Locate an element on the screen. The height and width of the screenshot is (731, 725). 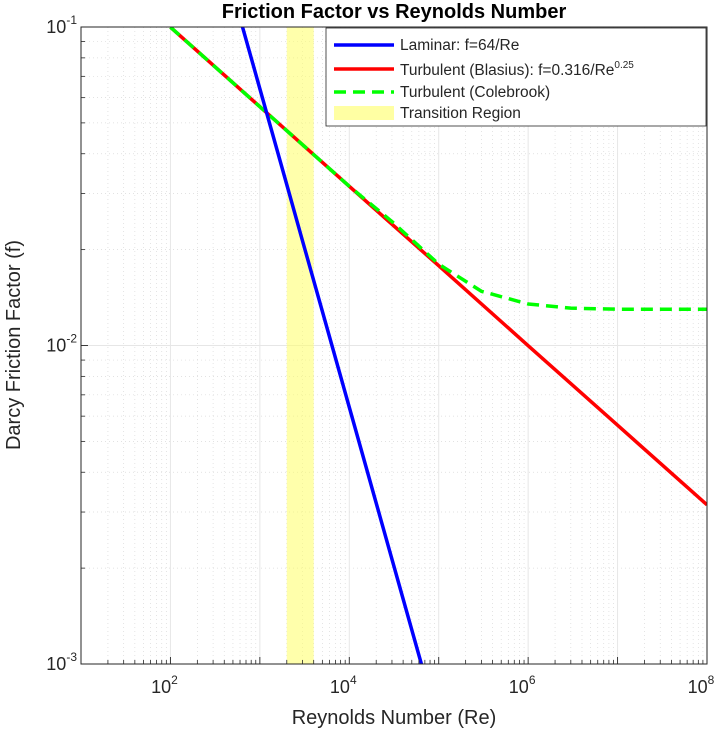
x-tick-label: 10² is located at coordinates (164, 685).